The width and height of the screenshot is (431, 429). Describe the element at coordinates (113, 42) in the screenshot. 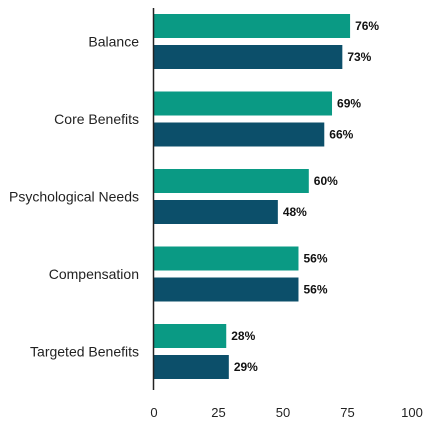

I see `category-label: Balance` at that location.